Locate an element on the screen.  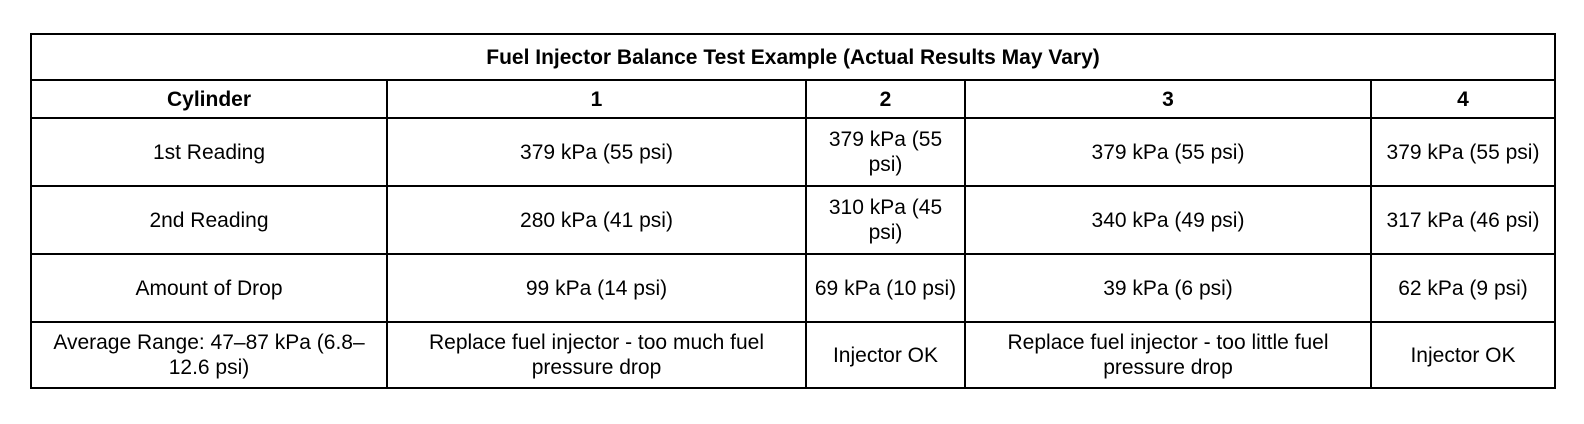
column-header-2: 2 is located at coordinates (885, 99).